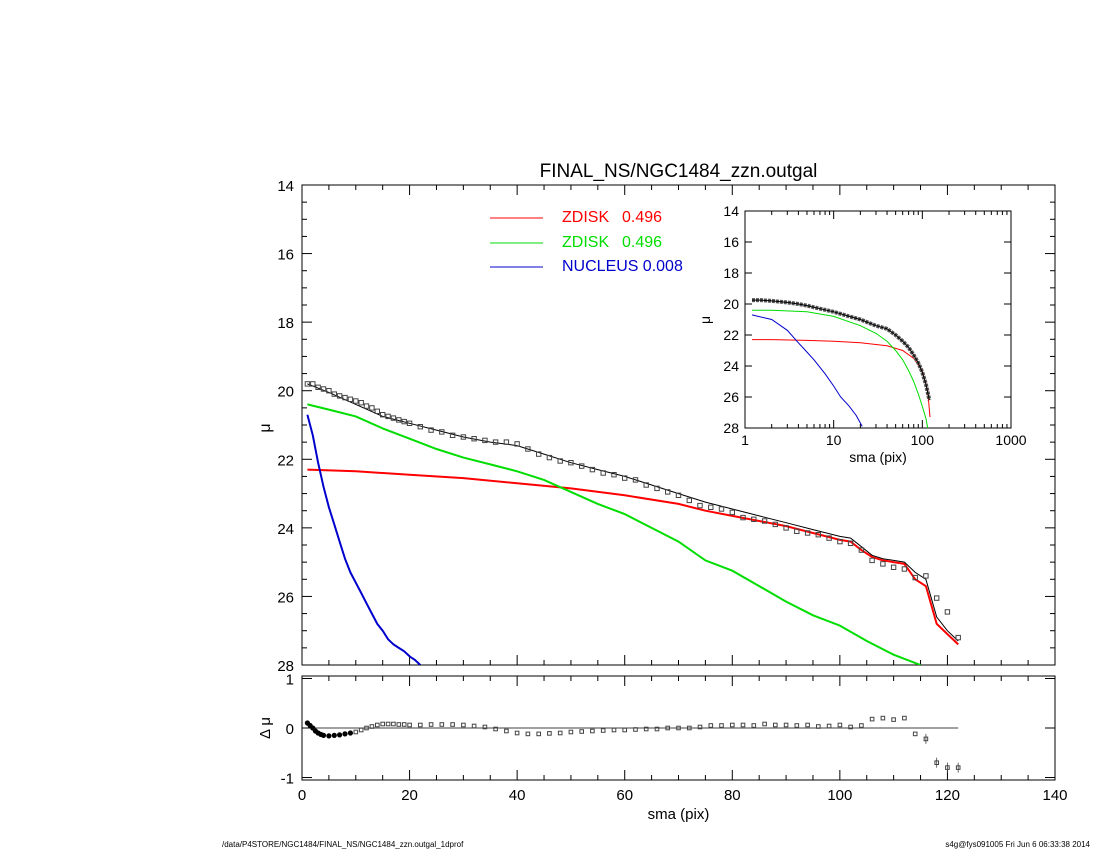  What do you see at coordinates (731, 273) in the screenshot?
I see `inset-ytick-label: 18` at bounding box center [731, 273].